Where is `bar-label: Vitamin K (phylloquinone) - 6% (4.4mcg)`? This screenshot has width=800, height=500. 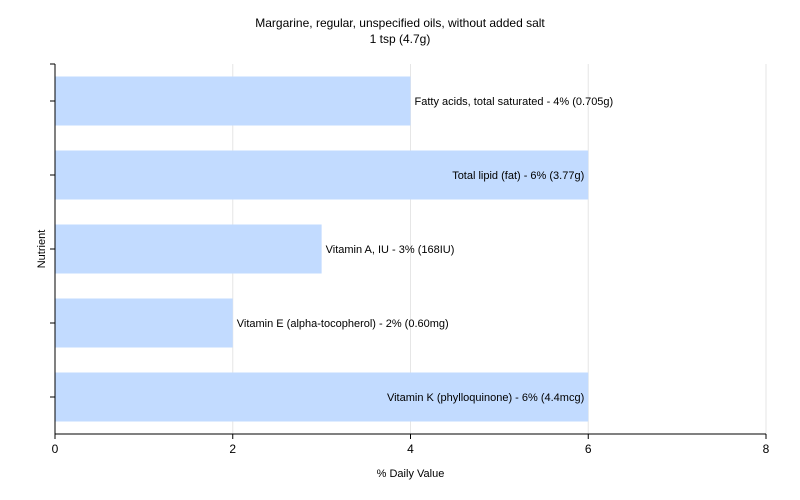
bar-label: Vitamin K (phylloquinone) - 6% (4.4mcg) is located at coordinates (485, 398).